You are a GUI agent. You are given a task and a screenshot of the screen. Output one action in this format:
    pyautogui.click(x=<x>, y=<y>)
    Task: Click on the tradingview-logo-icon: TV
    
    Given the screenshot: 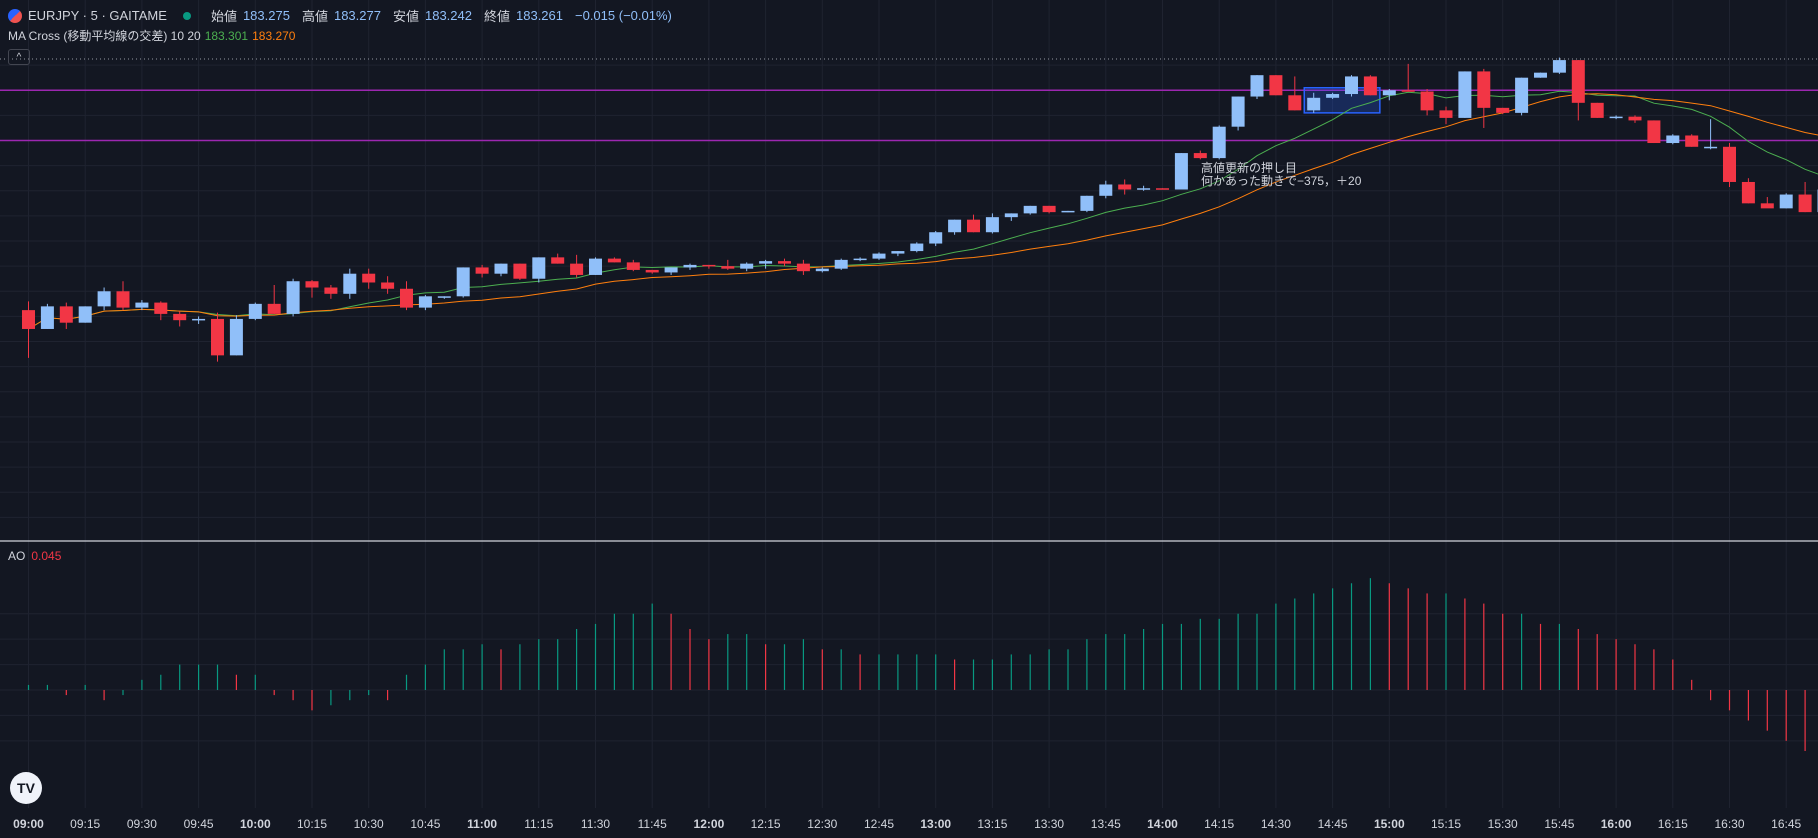 What is the action you would take?
    pyautogui.click(x=26, y=788)
    